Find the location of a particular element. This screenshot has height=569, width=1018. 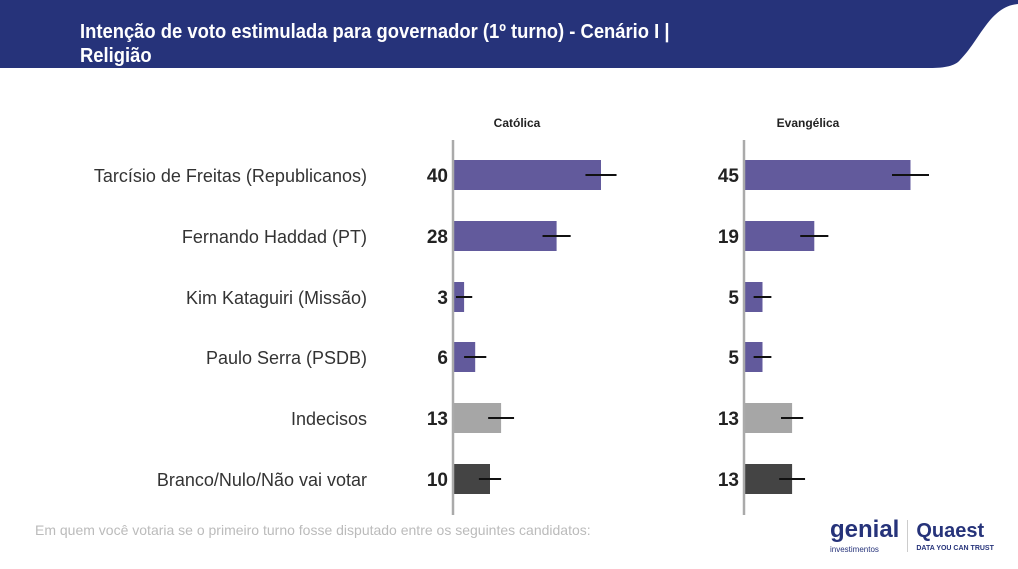

quaest-logo-subtext: DATA YOU CAN TRUST is located at coordinates (955, 548).